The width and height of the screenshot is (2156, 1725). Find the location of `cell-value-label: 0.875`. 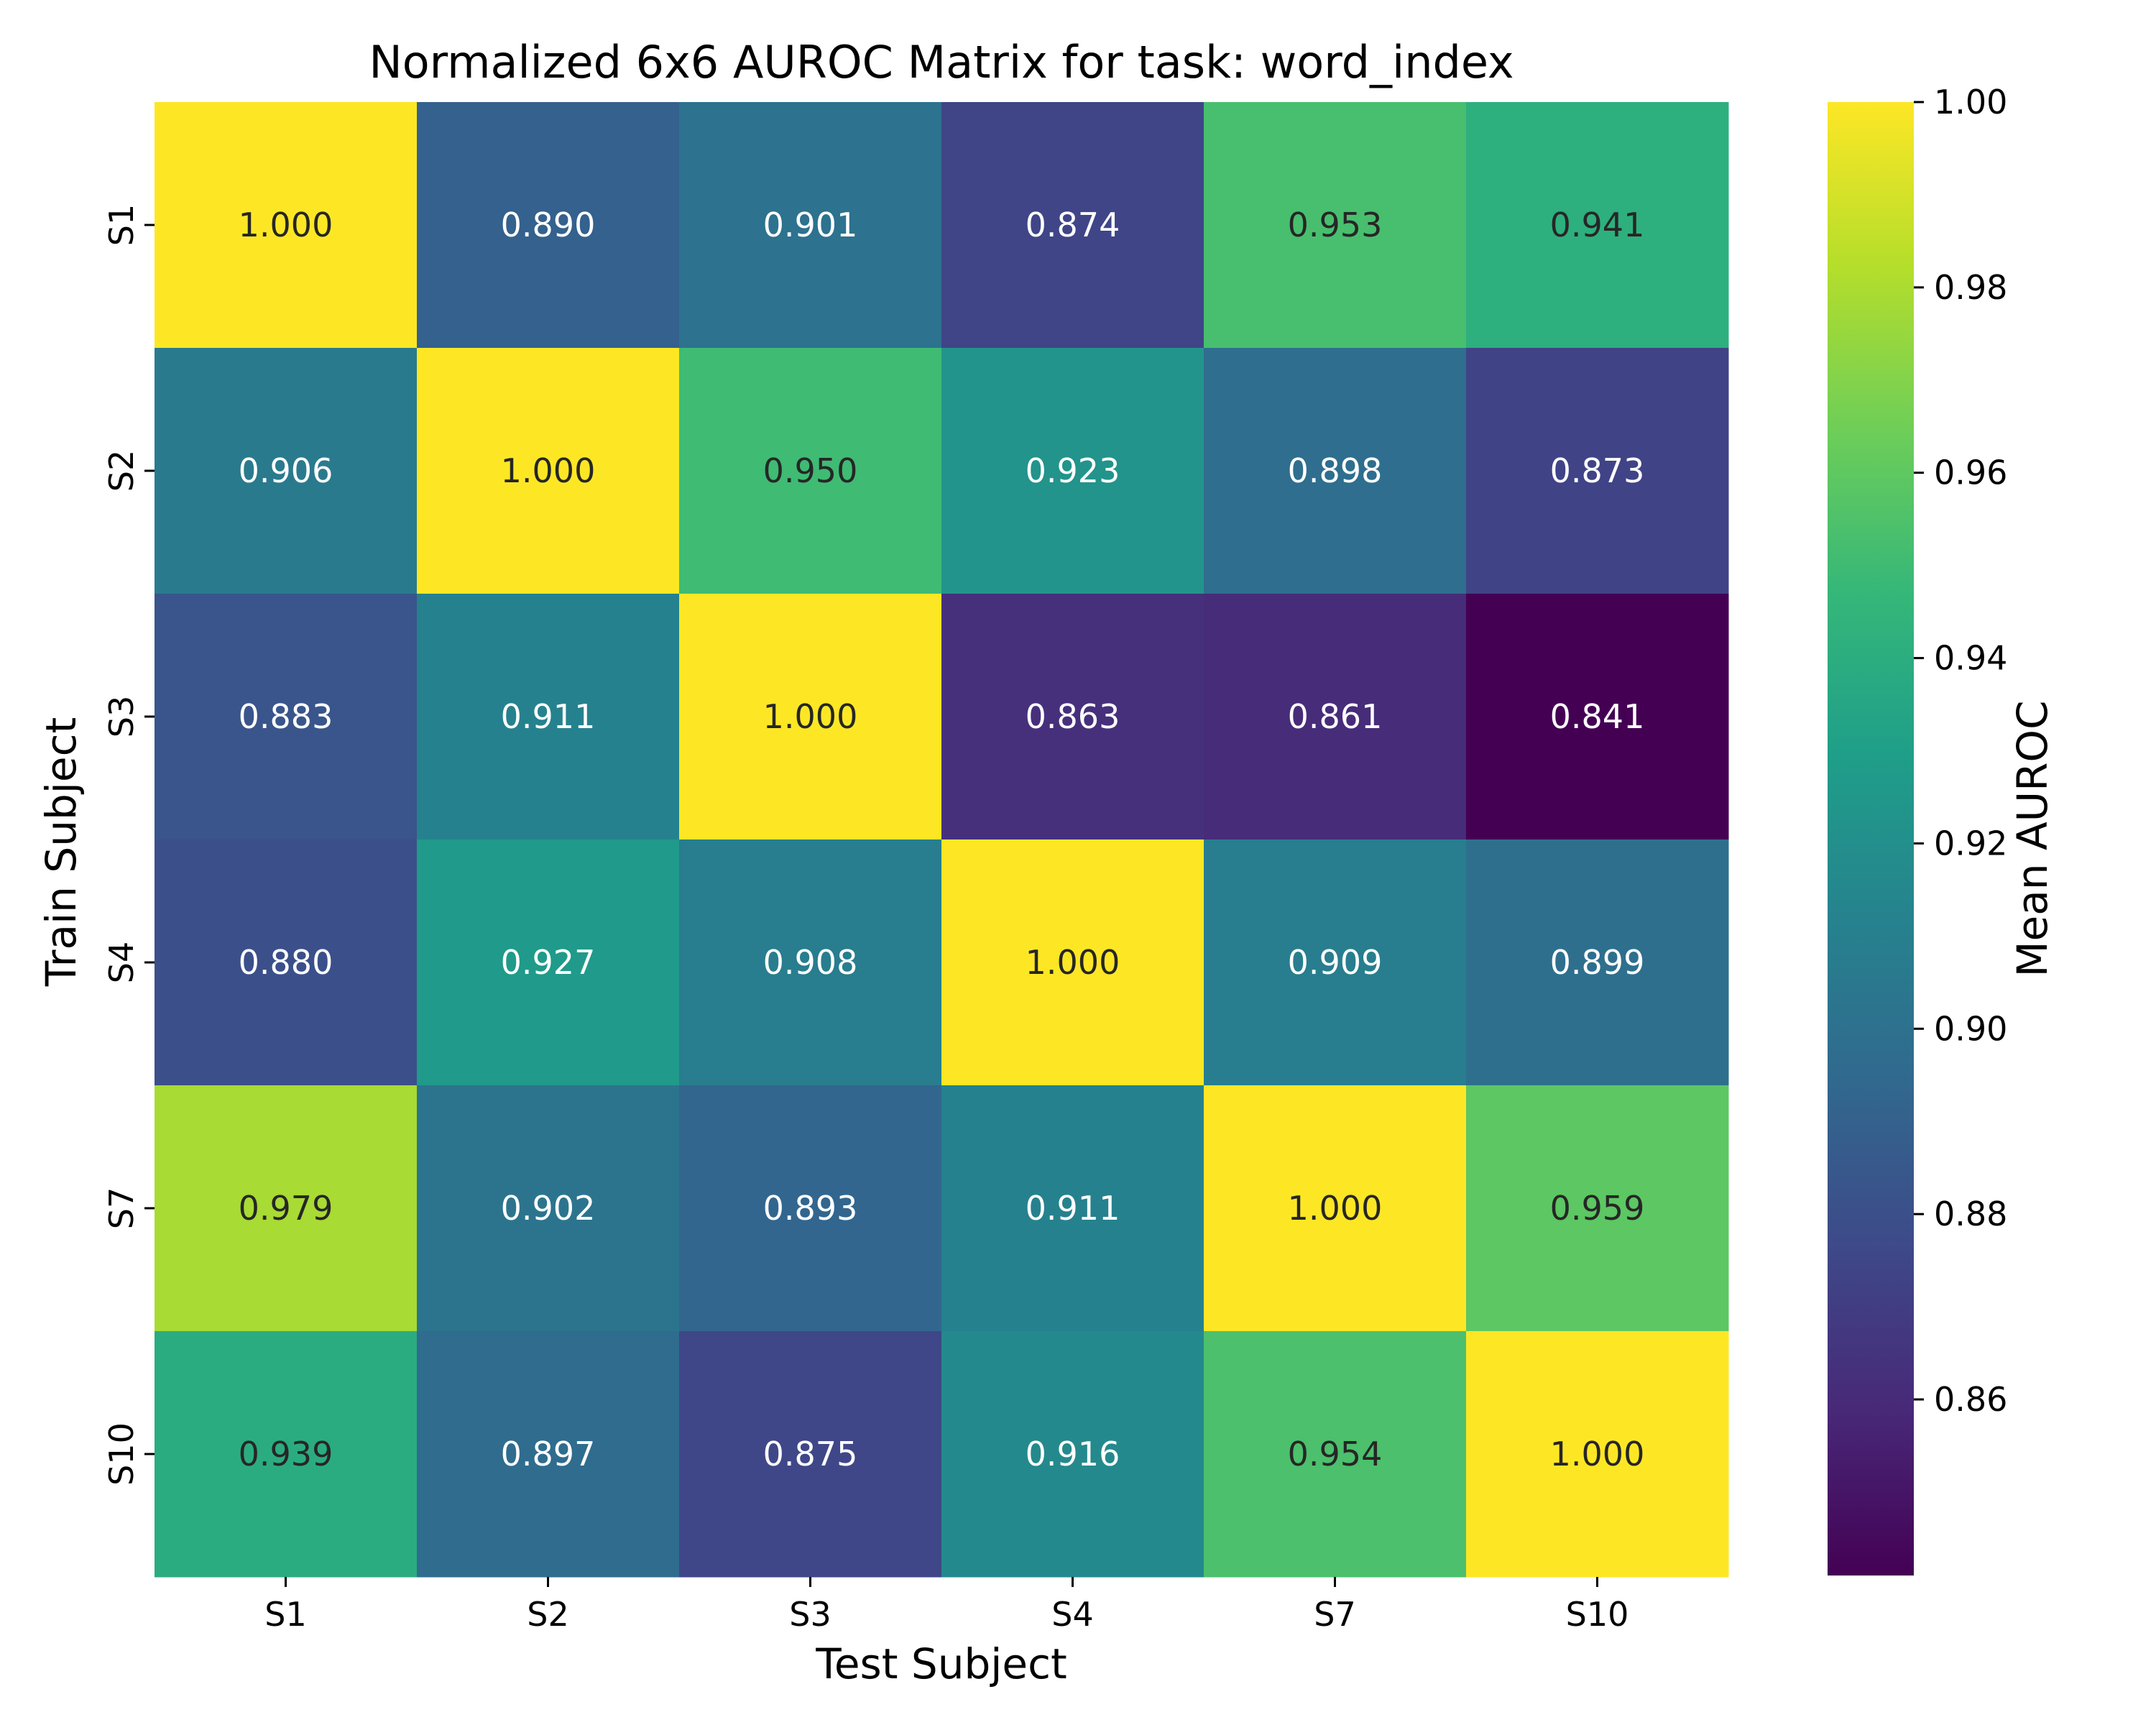

cell-value-label: 0.875 is located at coordinates (811, 1454).